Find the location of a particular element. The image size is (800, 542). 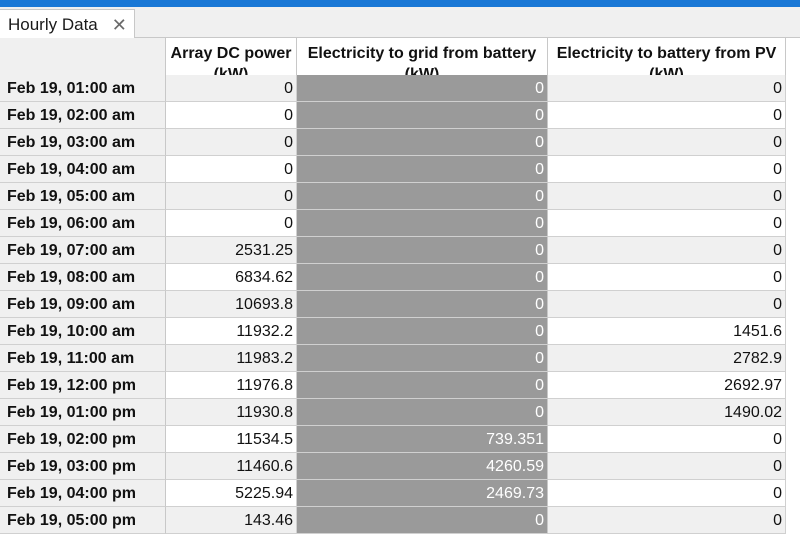

table-row: Feb 19, 01:00 pm 11930.8 0 1490.02 is located at coordinates (400, 412).